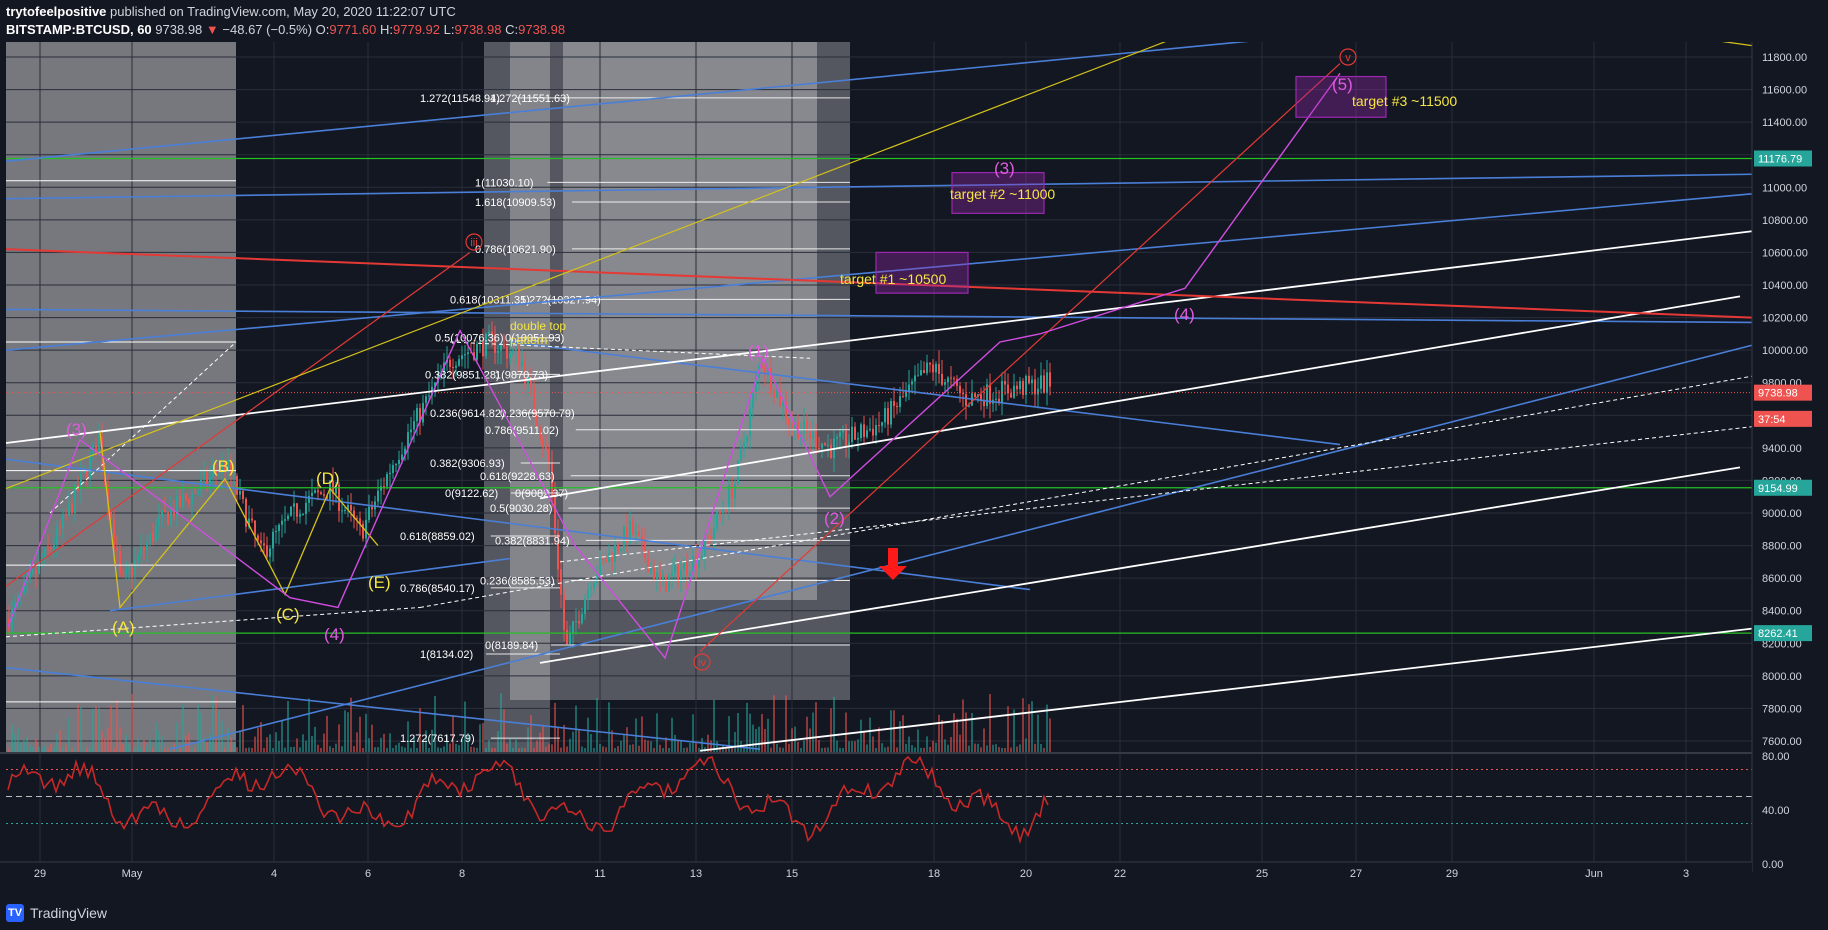 This screenshot has height=930, width=1828. Describe the element at coordinates (79, 29) in the screenshot. I see `symbol-label: BITSTAMP:BTCUSD, 60` at that location.